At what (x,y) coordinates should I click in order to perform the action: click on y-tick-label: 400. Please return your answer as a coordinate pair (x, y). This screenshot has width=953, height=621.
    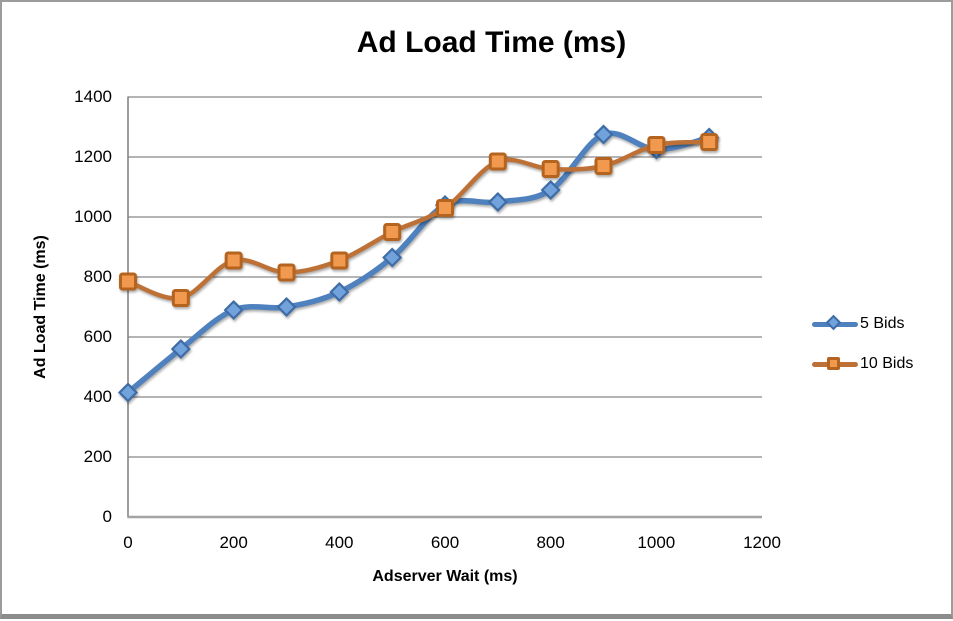
    Looking at the image, I should click on (97, 396).